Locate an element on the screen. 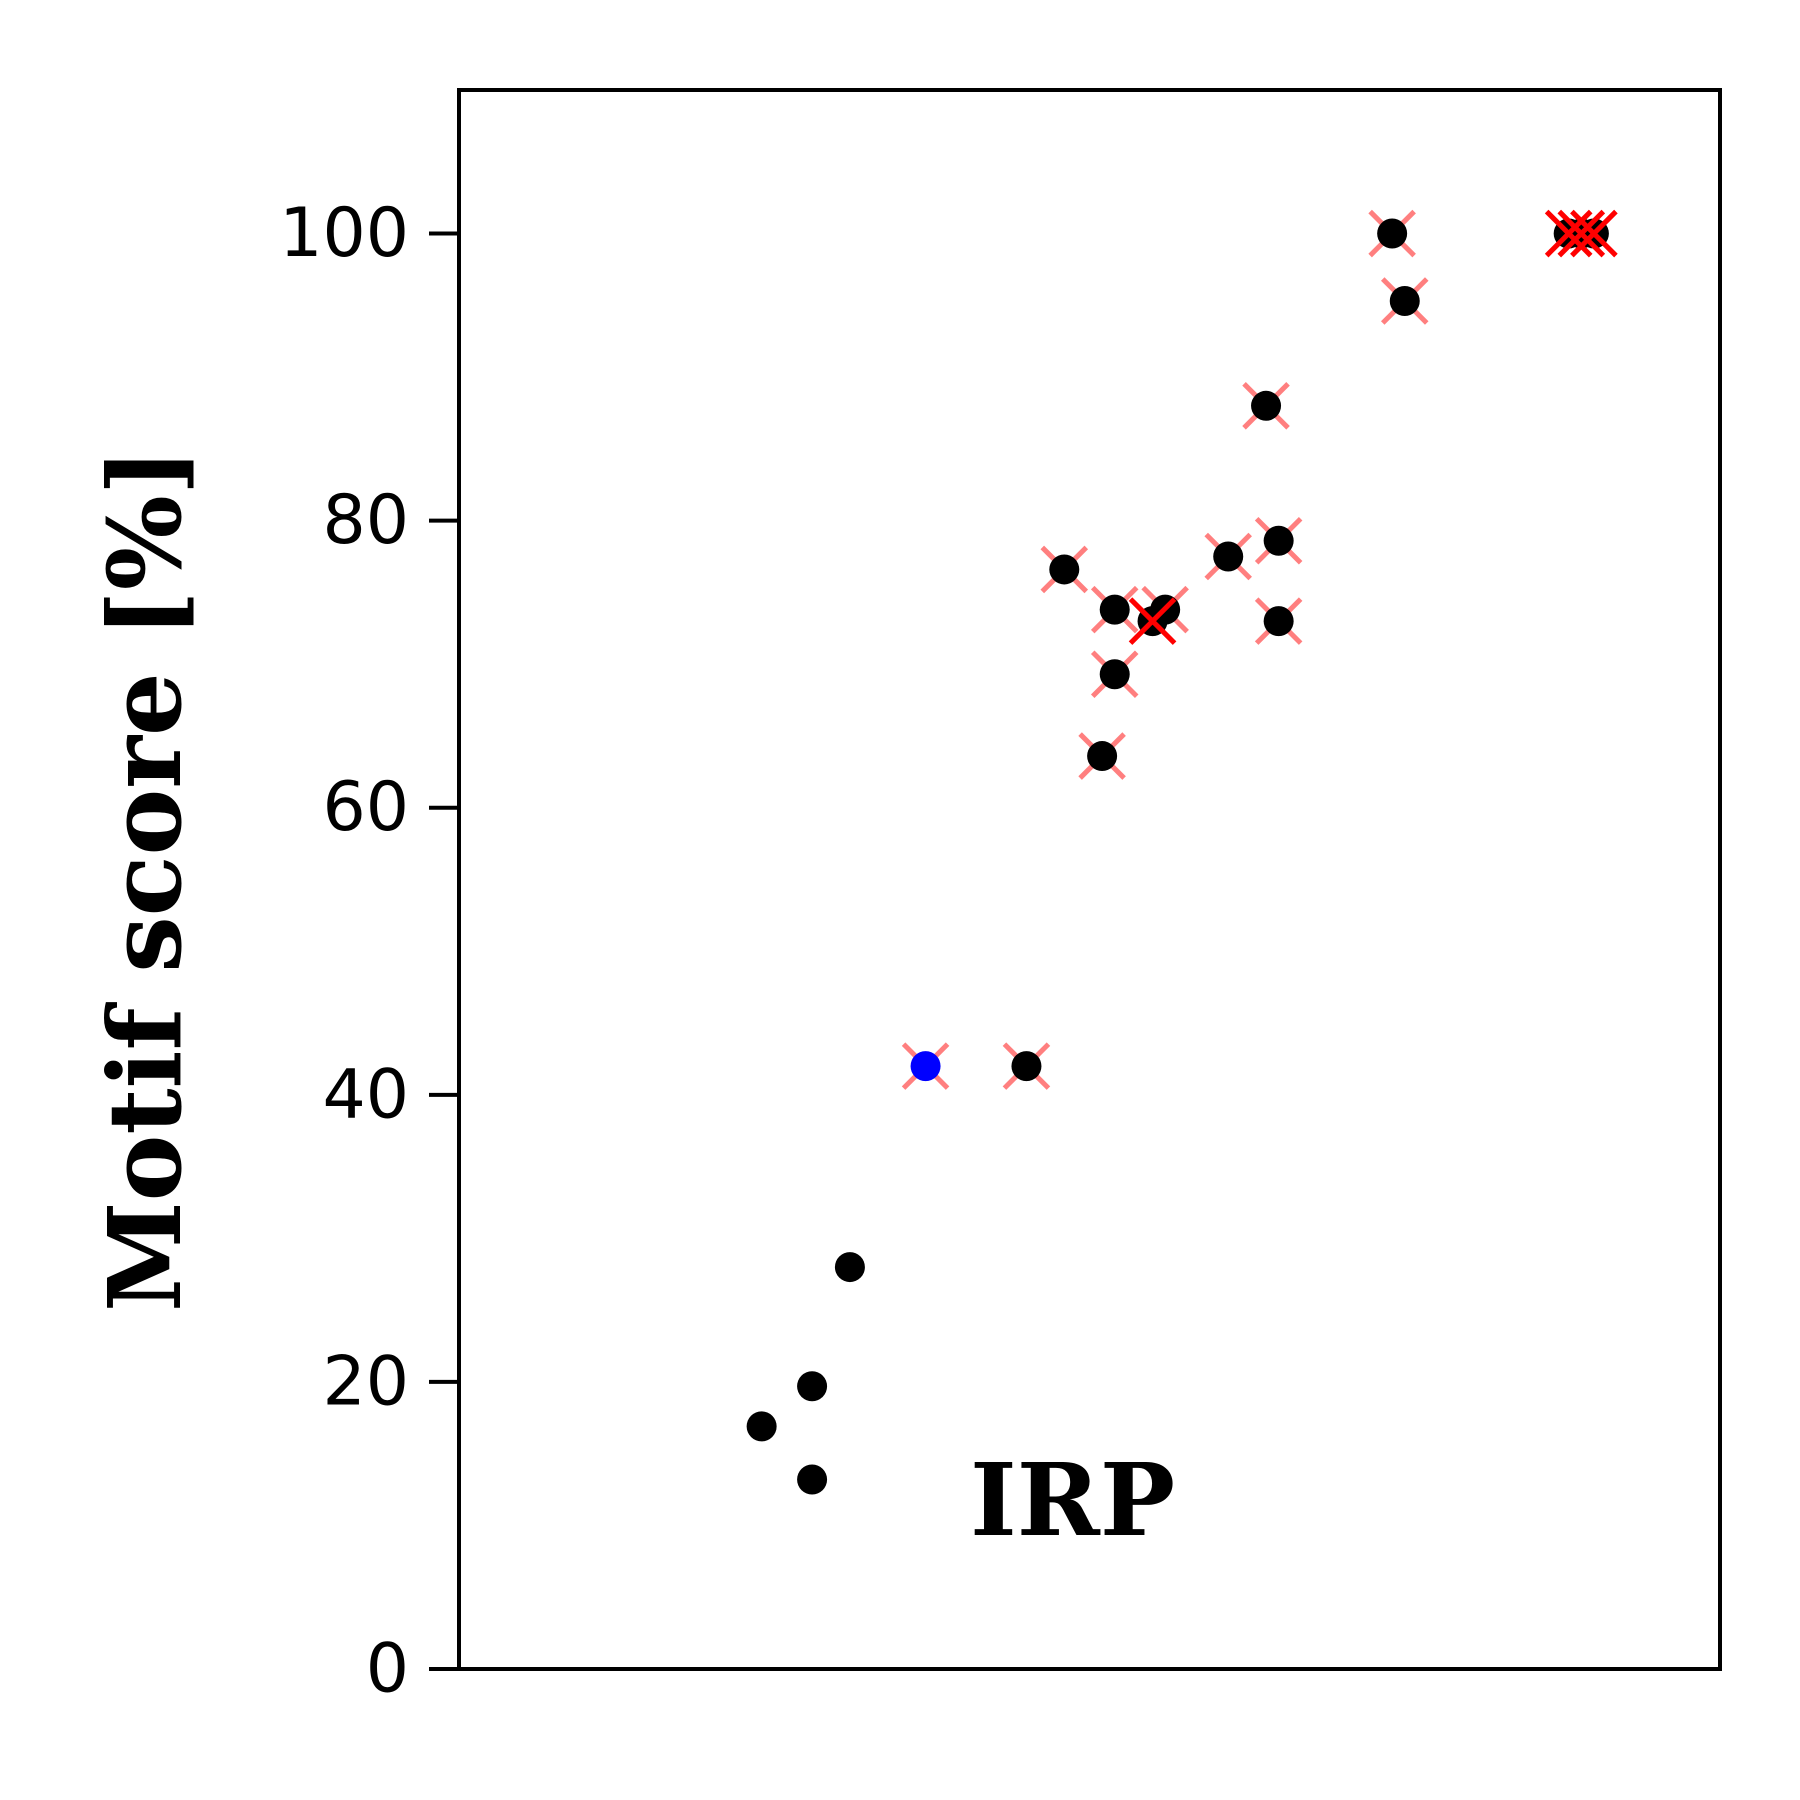  y-tick-label: 100 is located at coordinates (344, 233).